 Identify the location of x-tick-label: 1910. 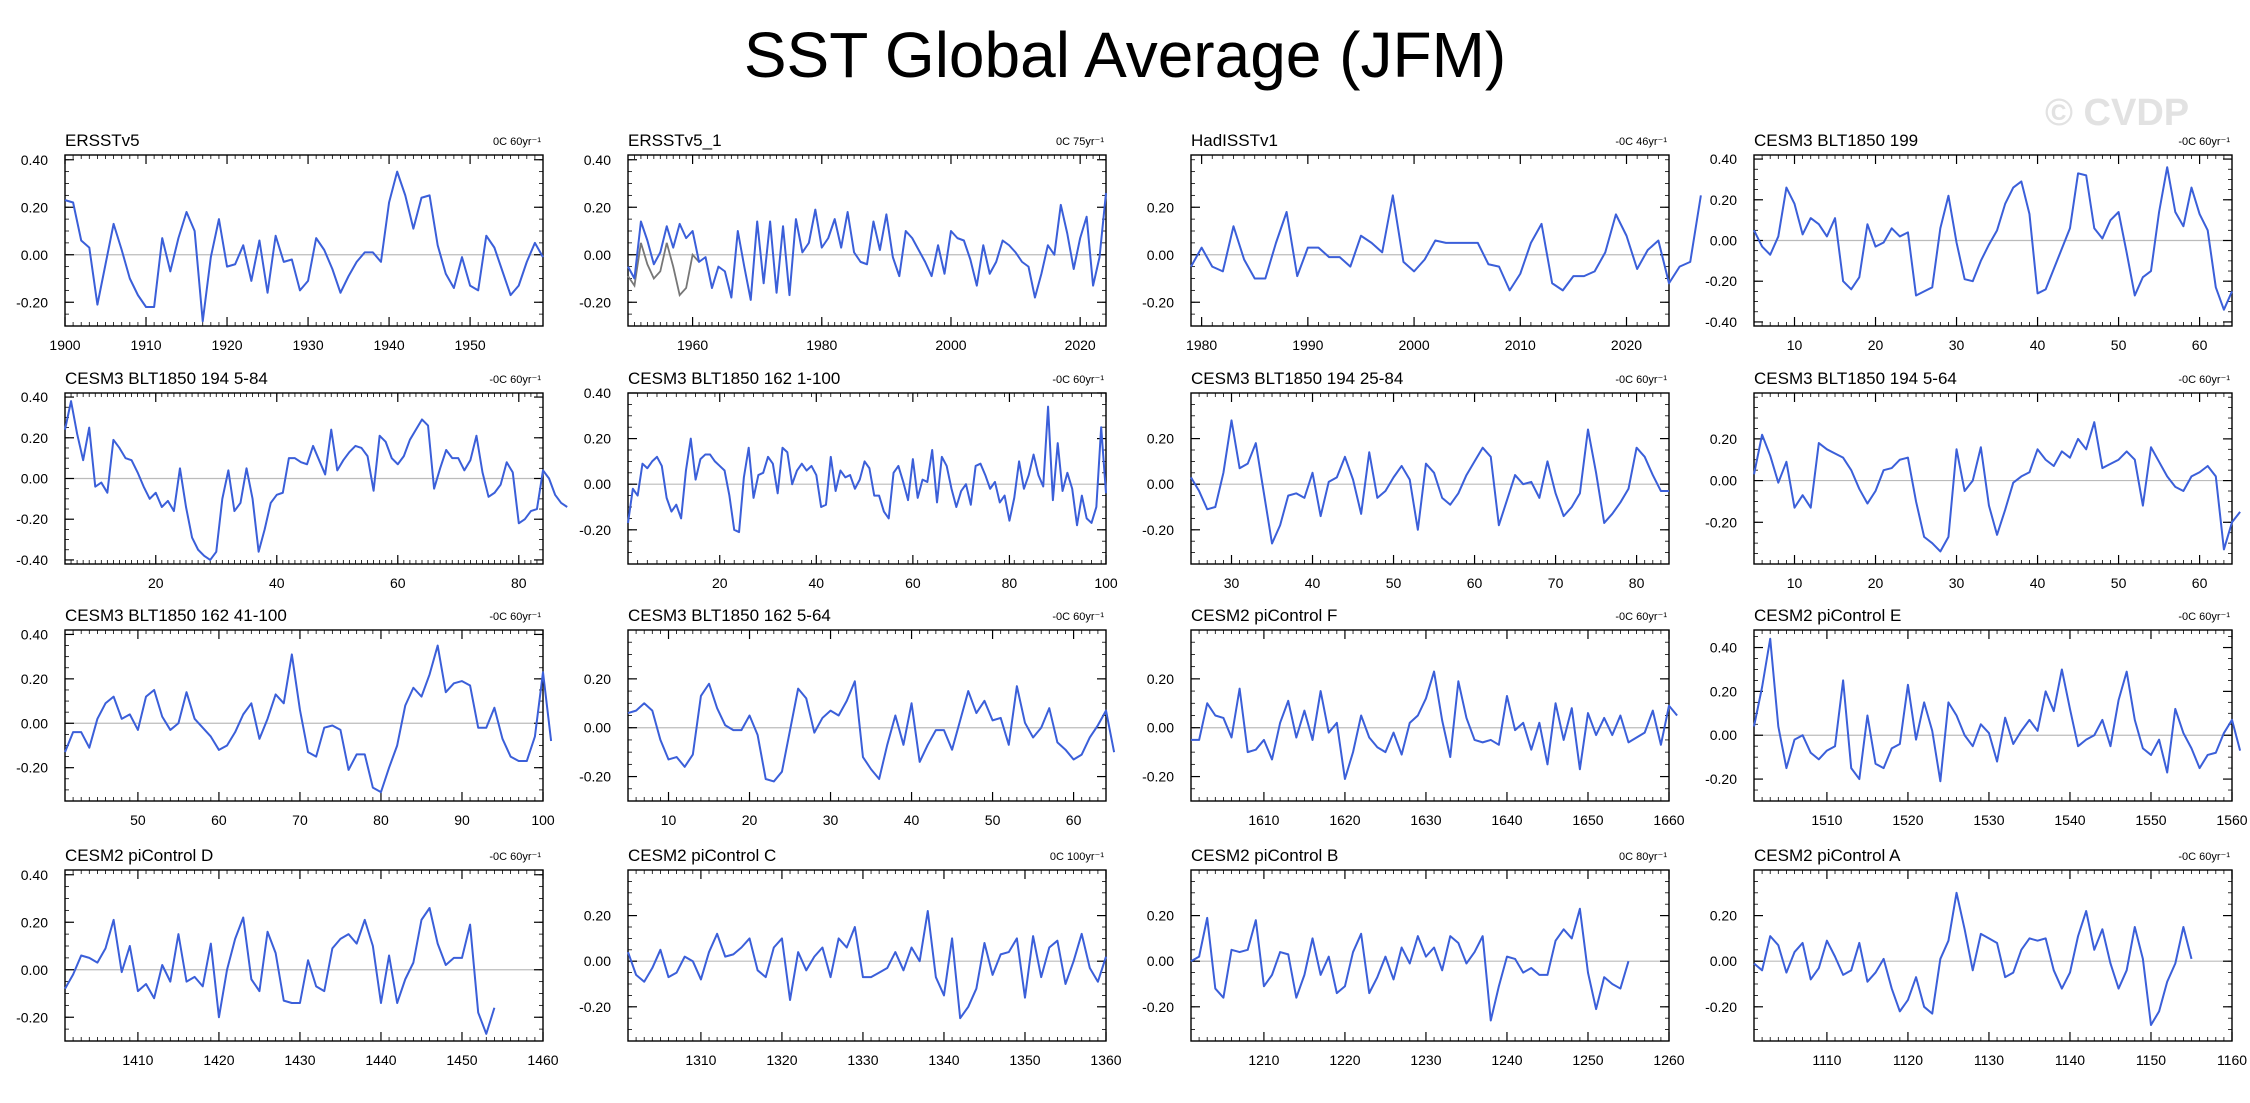
(145, 345).